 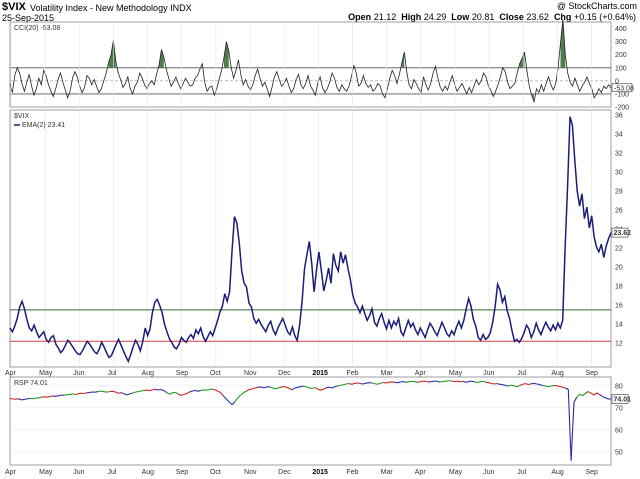 What do you see at coordinates (320, 472) in the screenshot?
I see `rsp-x-tick-label: 2015` at bounding box center [320, 472].